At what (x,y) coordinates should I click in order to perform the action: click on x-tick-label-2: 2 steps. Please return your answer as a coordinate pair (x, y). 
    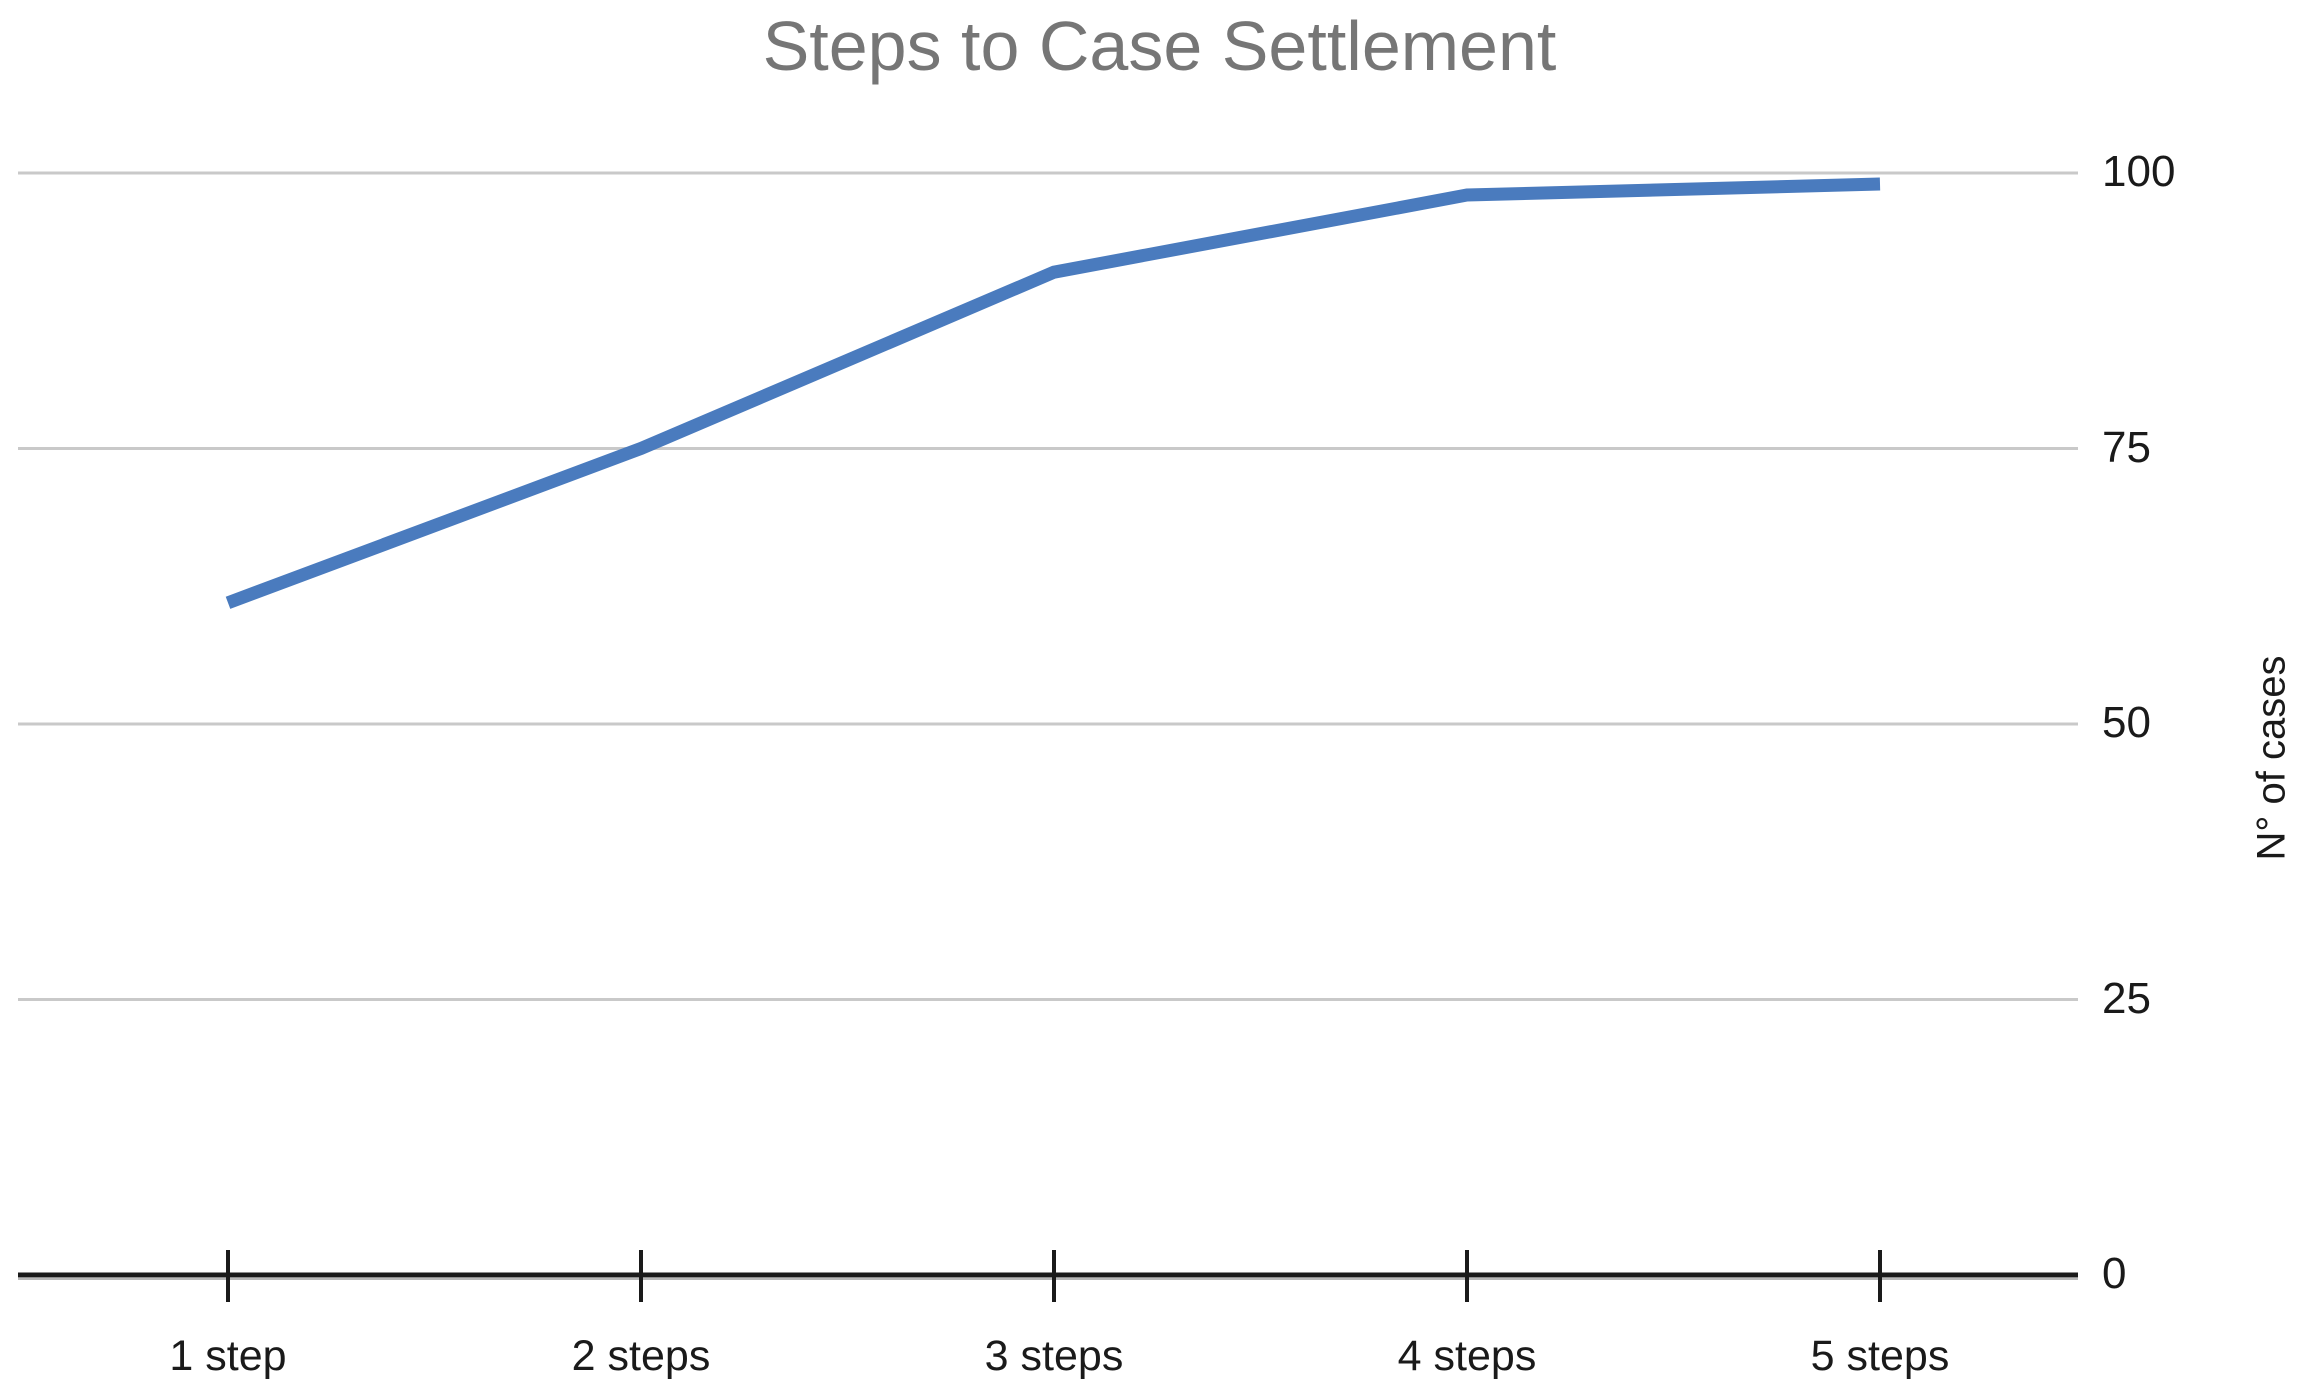
    Looking at the image, I should click on (641, 1356).